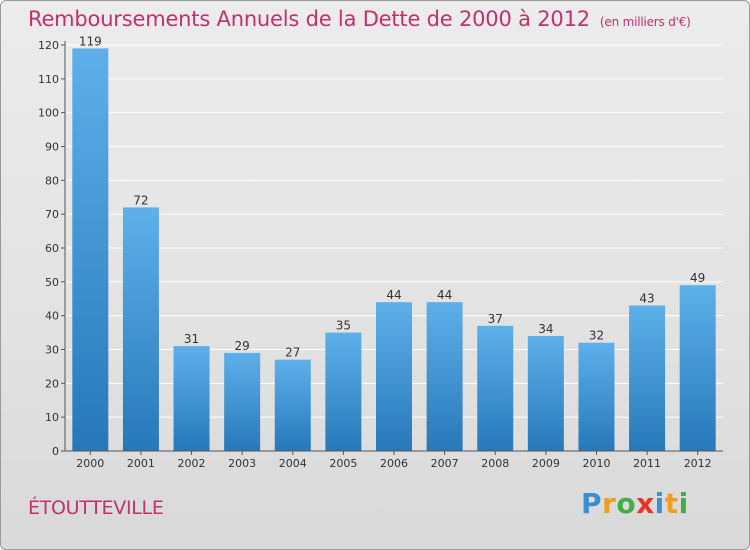  Describe the element at coordinates (52, 248) in the screenshot. I see `y-tick-label: 60` at that location.